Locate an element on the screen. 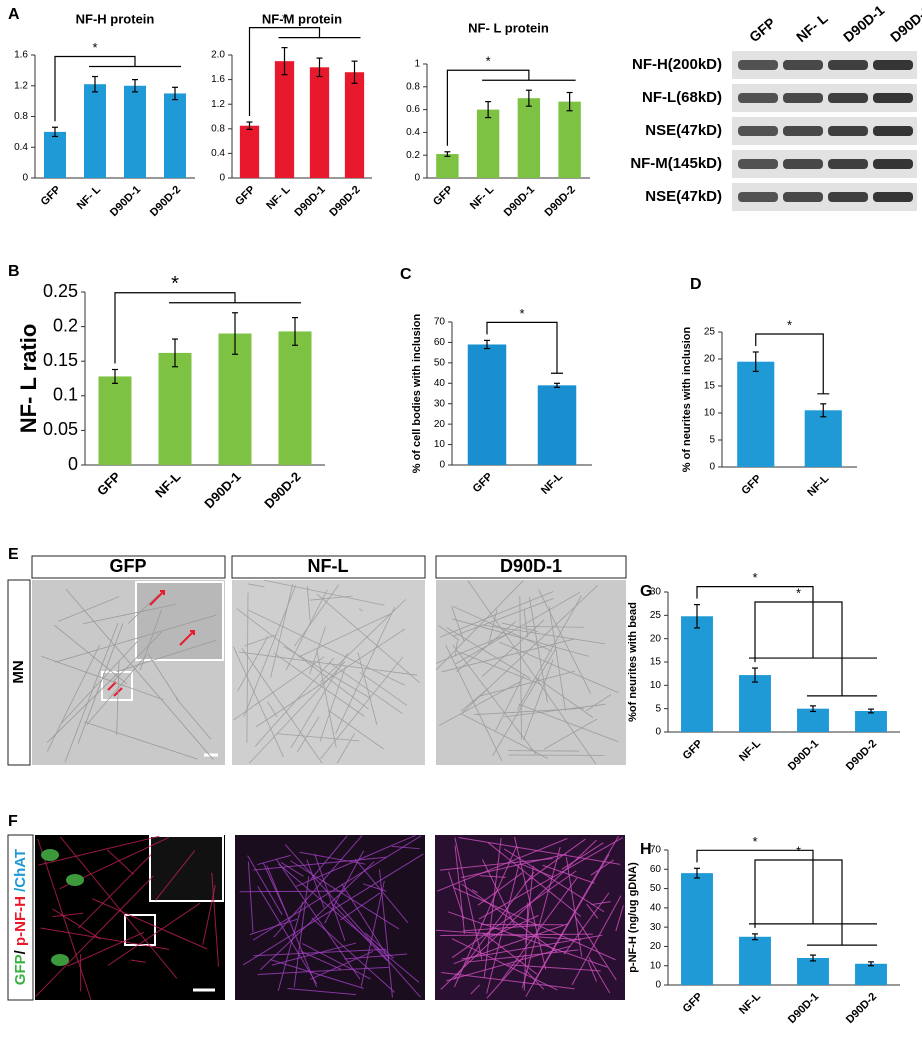 Image resolution: width=922 pixels, height=1055 pixels. y-tick-label: 0.2 is located at coordinates (65, 325).